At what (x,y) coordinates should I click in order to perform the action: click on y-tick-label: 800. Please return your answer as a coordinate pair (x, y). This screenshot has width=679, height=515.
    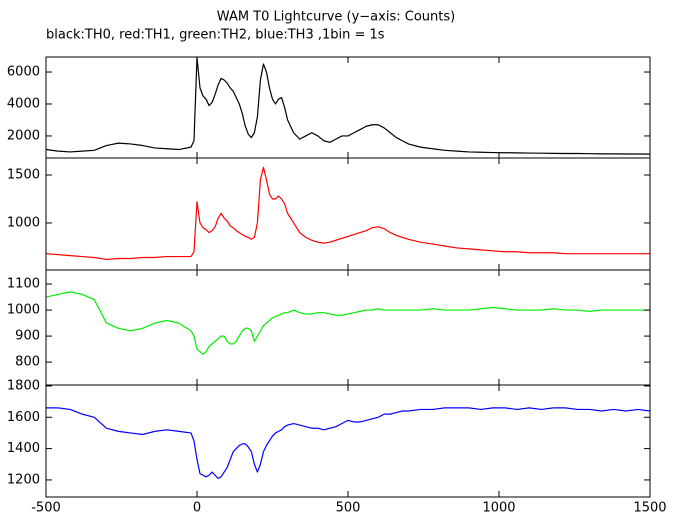
    Looking at the image, I should click on (27, 362).